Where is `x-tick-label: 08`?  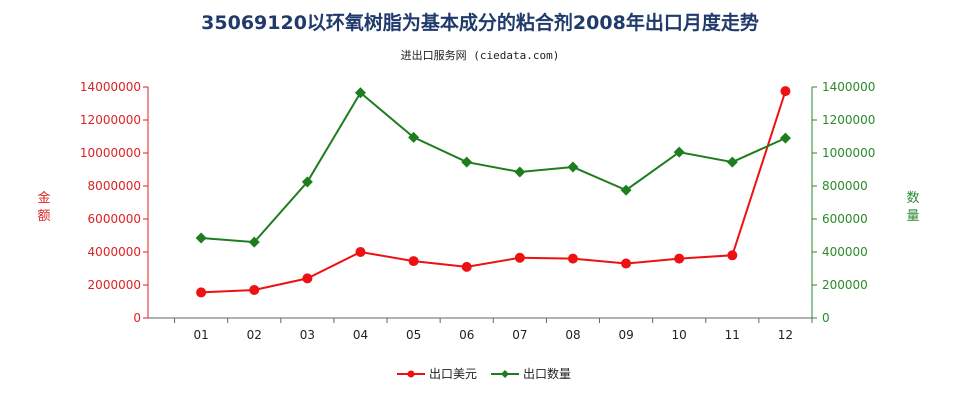
x-tick-label: 08 is located at coordinates (572, 335).